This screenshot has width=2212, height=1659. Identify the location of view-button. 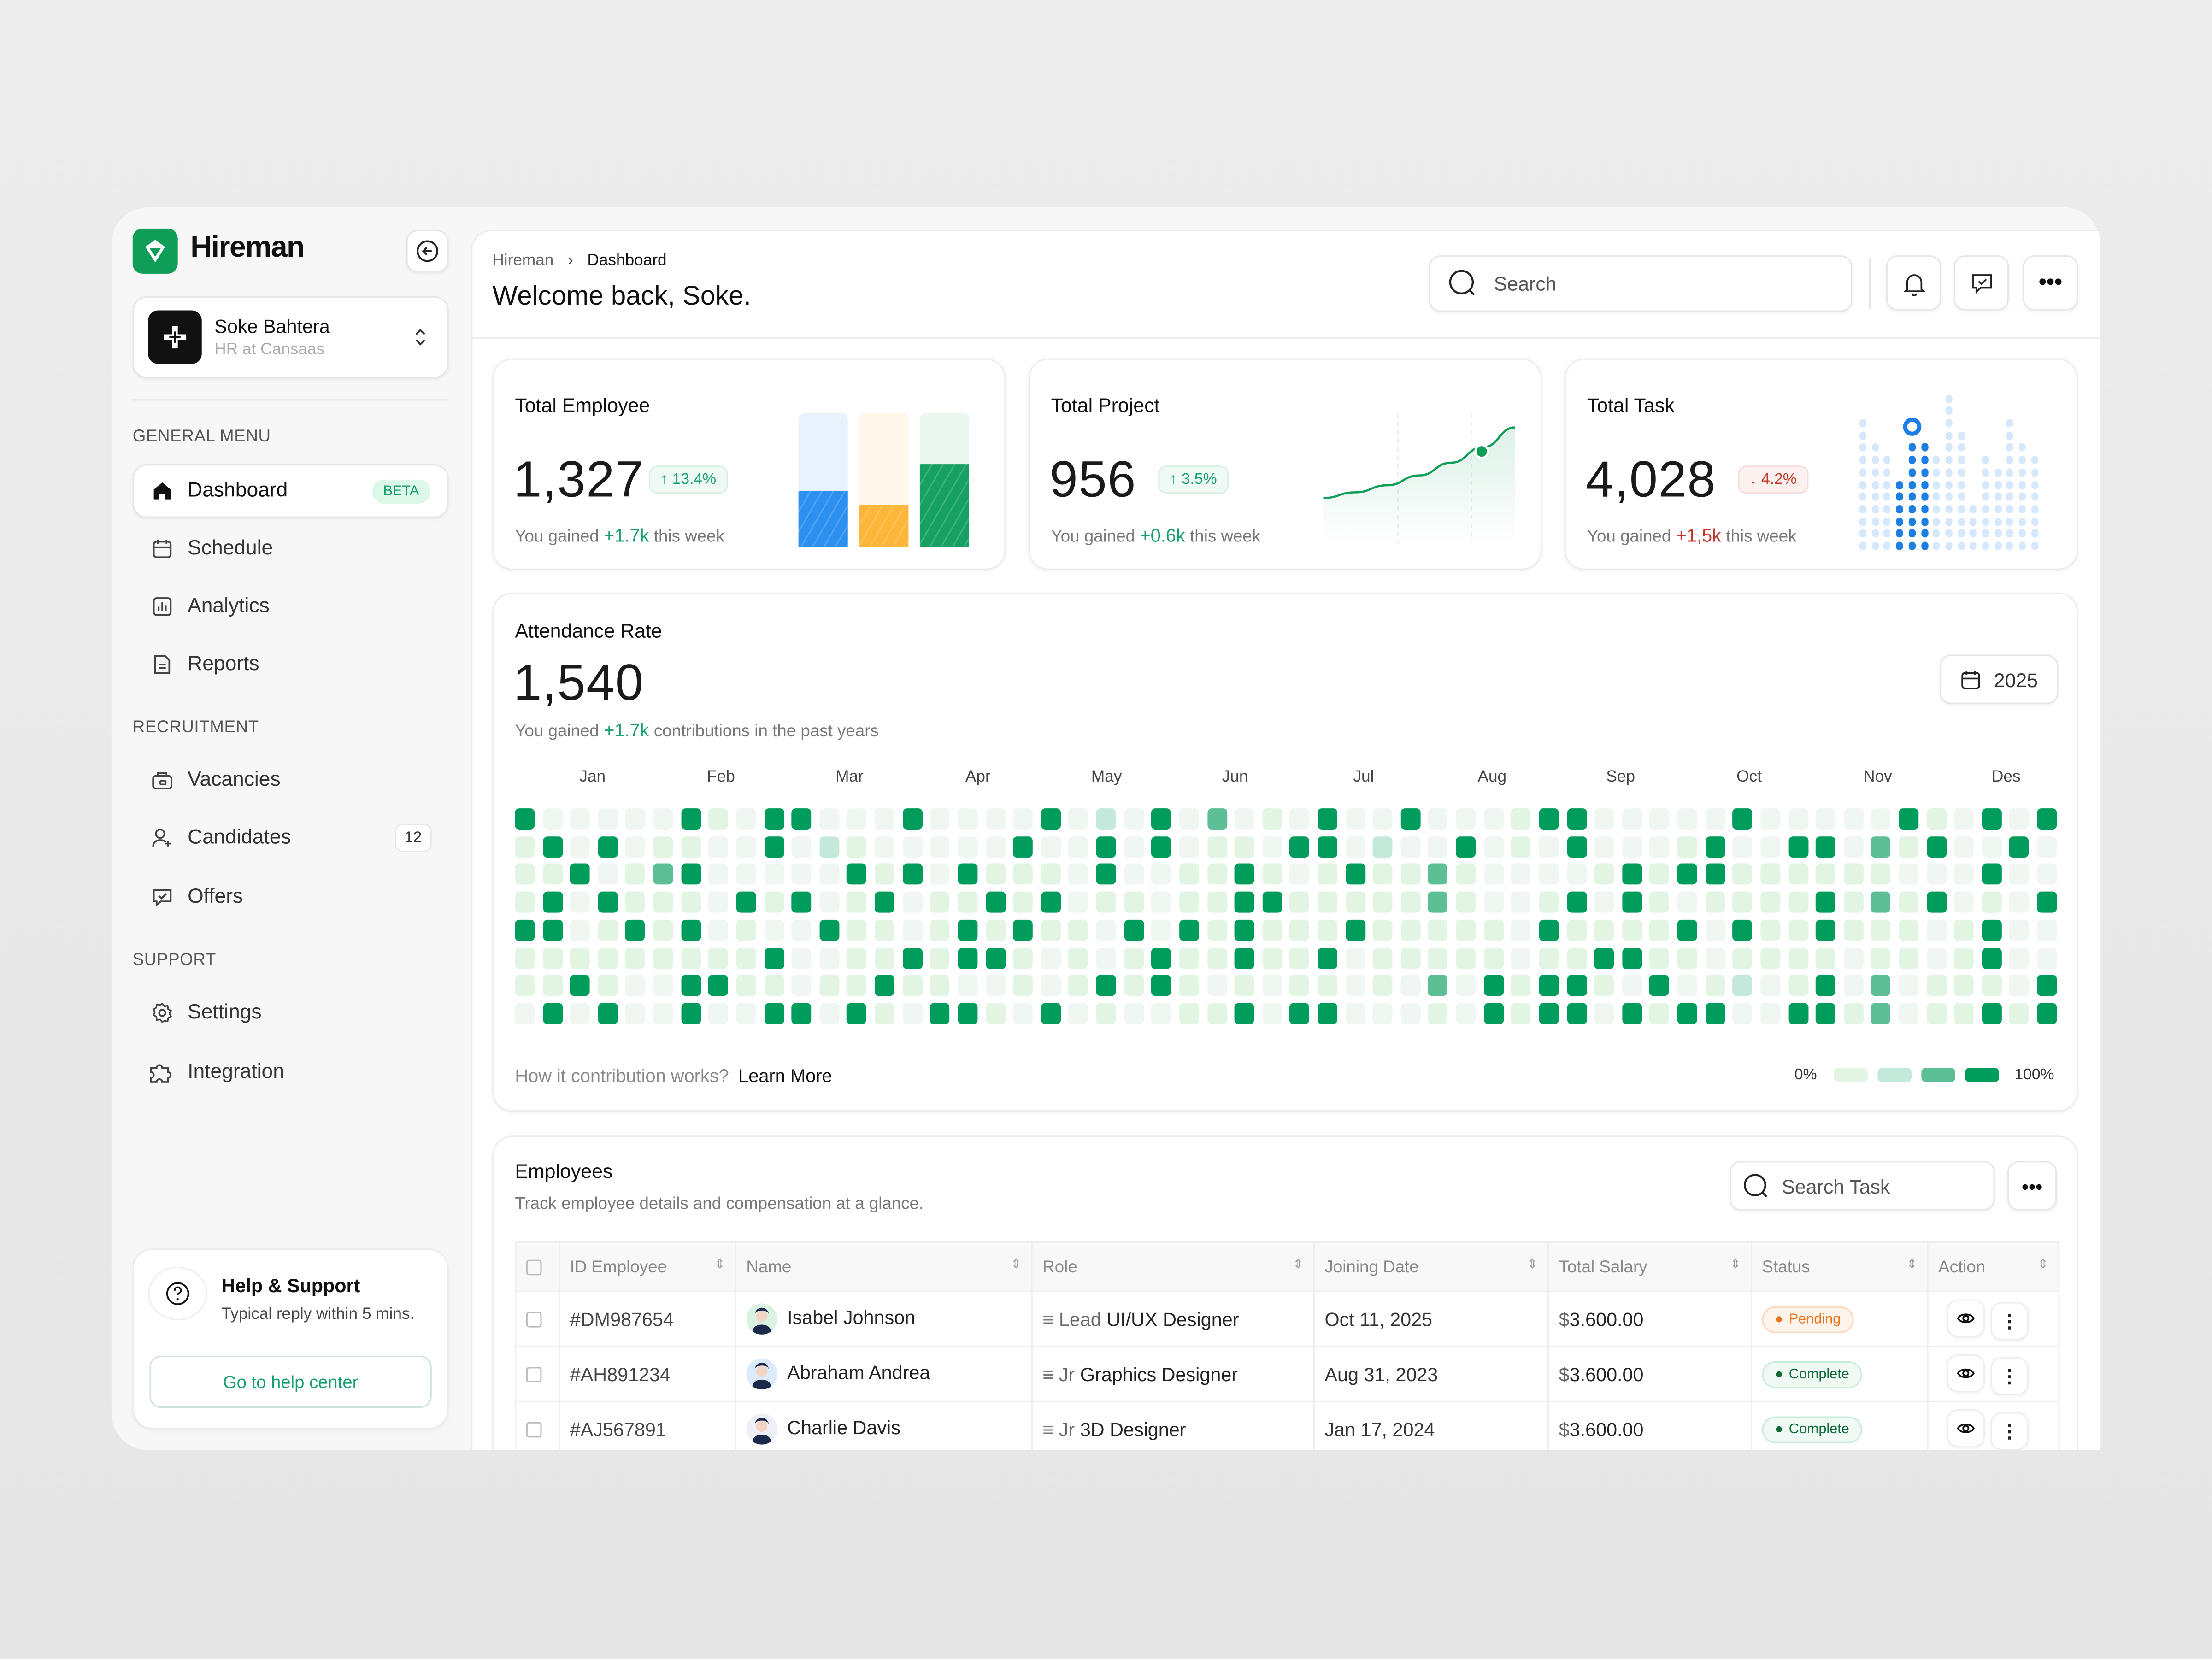
(1966, 1372).